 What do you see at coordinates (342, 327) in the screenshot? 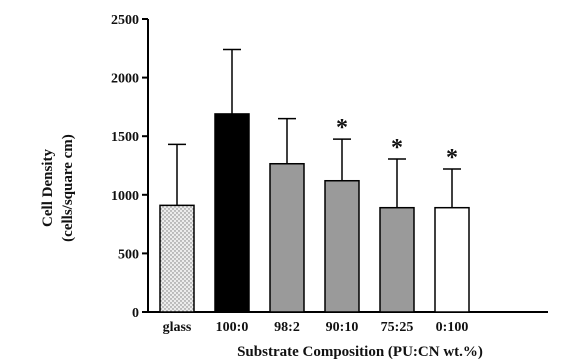
I see `x-tick-label: 90:10` at bounding box center [342, 327].